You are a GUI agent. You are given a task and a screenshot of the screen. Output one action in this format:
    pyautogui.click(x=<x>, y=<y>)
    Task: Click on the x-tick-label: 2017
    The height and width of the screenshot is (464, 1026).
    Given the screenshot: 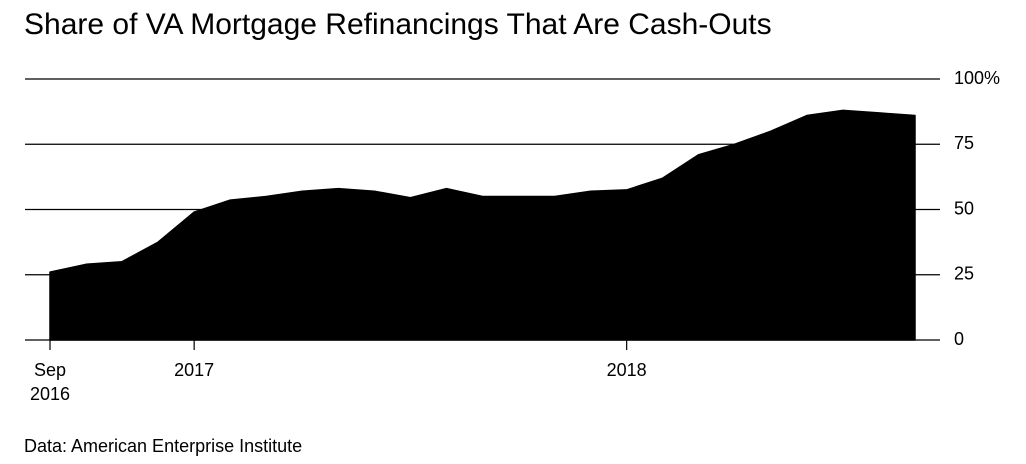 What is the action you would take?
    pyautogui.click(x=194, y=370)
    